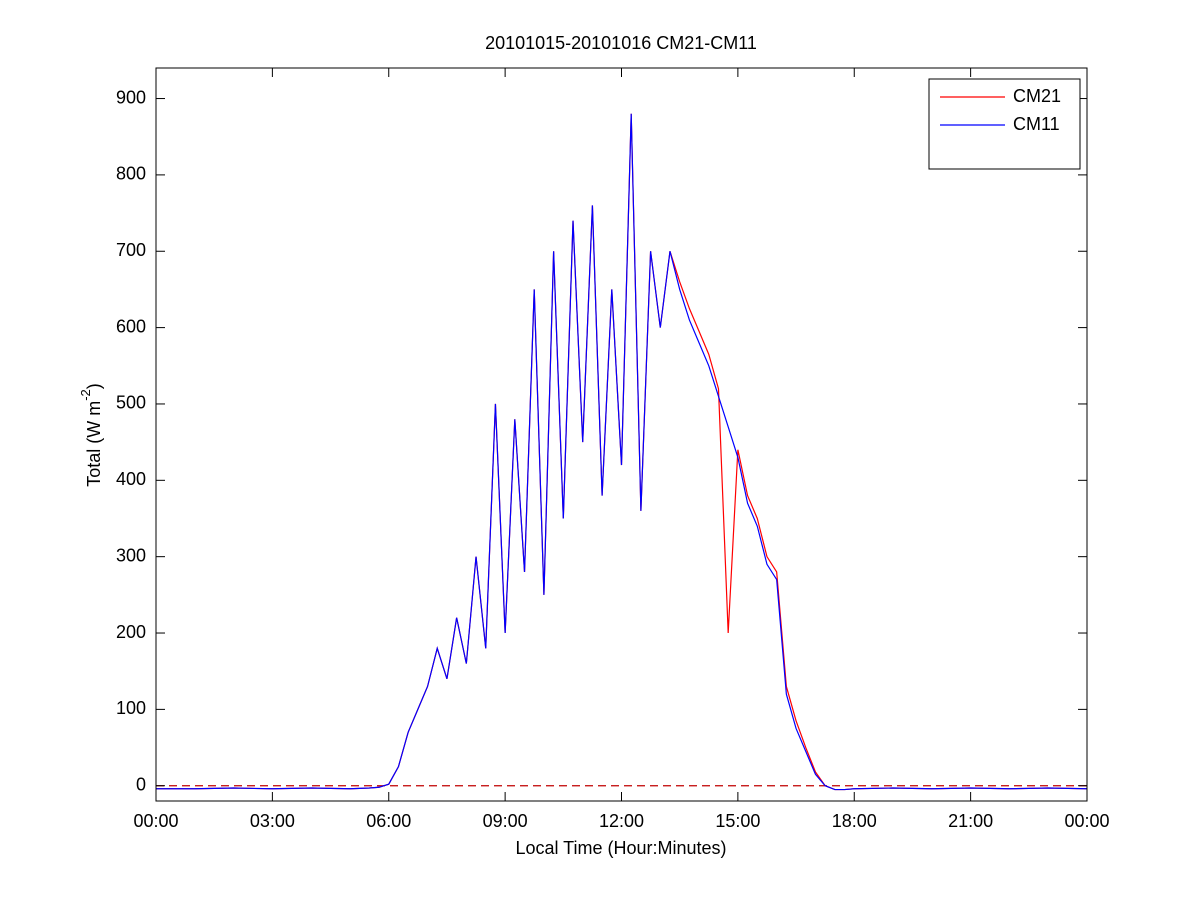 Image resolution: width=1201 pixels, height=901 pixels. What do you see at coordinates (131, 97) in the screenshot?
I see `y-tick-label: 900` at bounding box center [131, 97].